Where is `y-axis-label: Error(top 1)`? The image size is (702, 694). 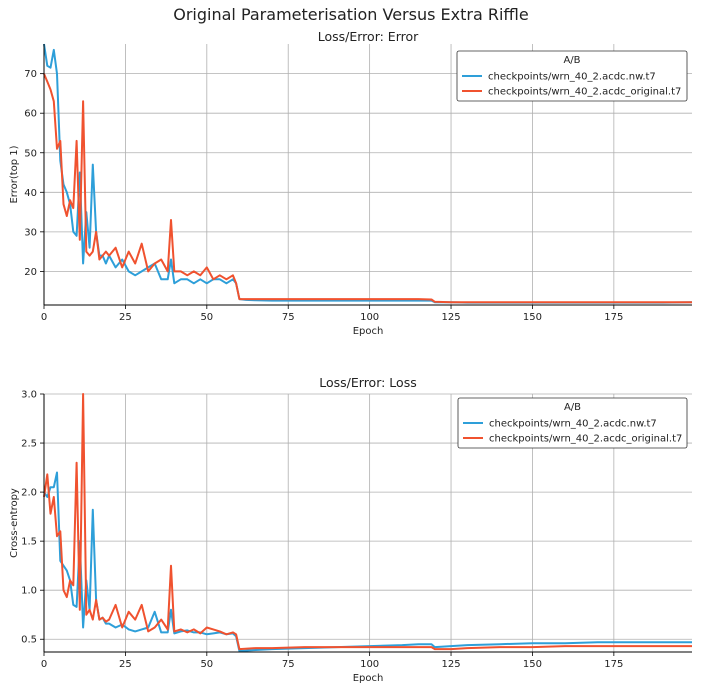 y-axis-label: Error(top 1) is located at coordinates (14, 174).